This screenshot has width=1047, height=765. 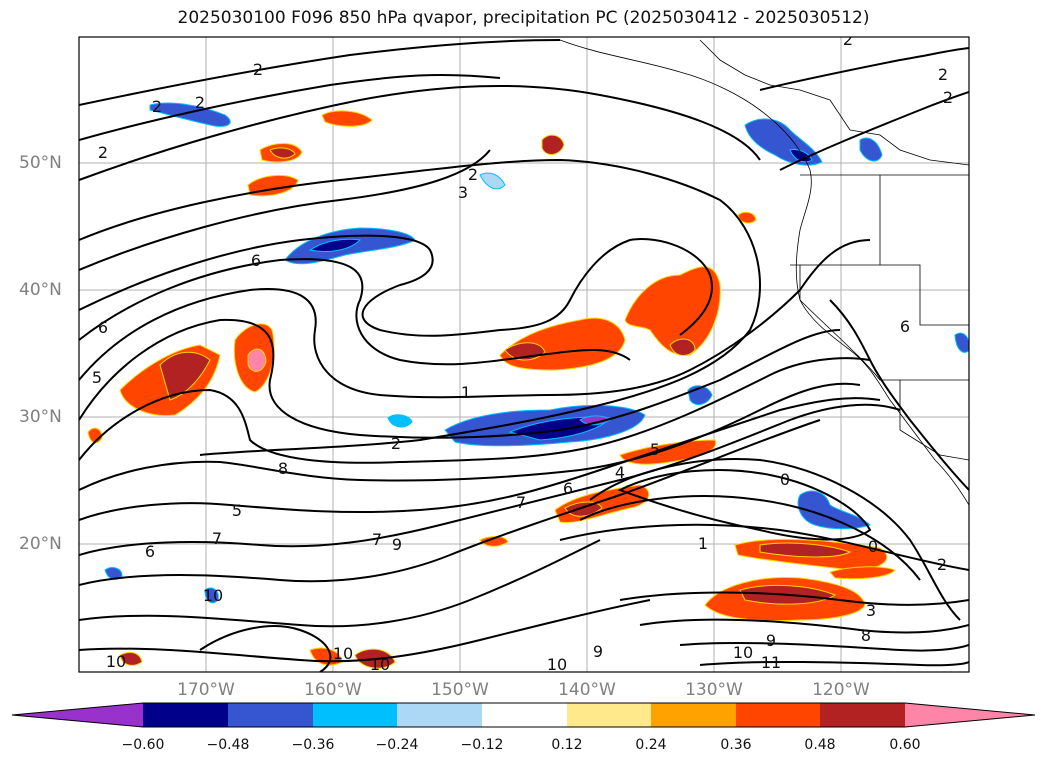 What do you see at coordinates (40, 544) in the screenshot?
I see `lat-label: 20°N` at bounding box center [40, 544].